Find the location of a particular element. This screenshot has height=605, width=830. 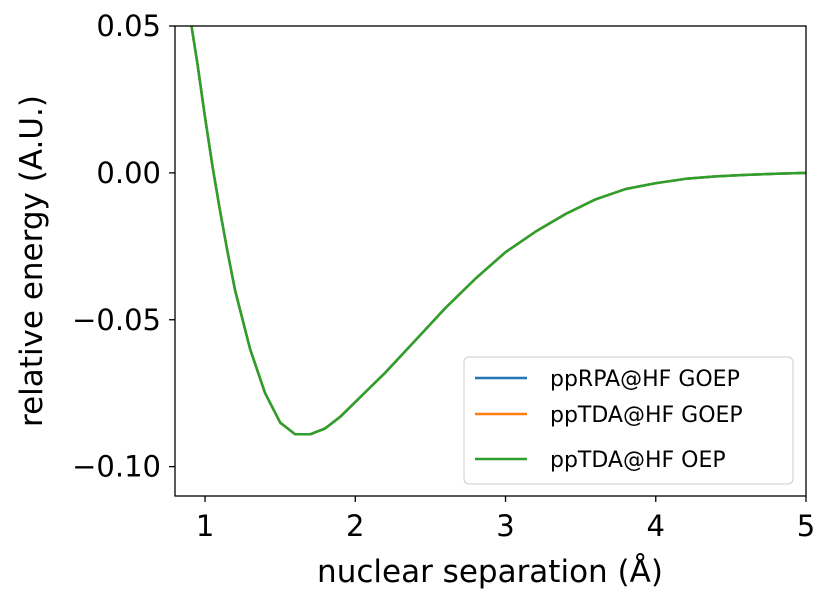

x-tick-label: 3 is located at coordinates (505, 526).